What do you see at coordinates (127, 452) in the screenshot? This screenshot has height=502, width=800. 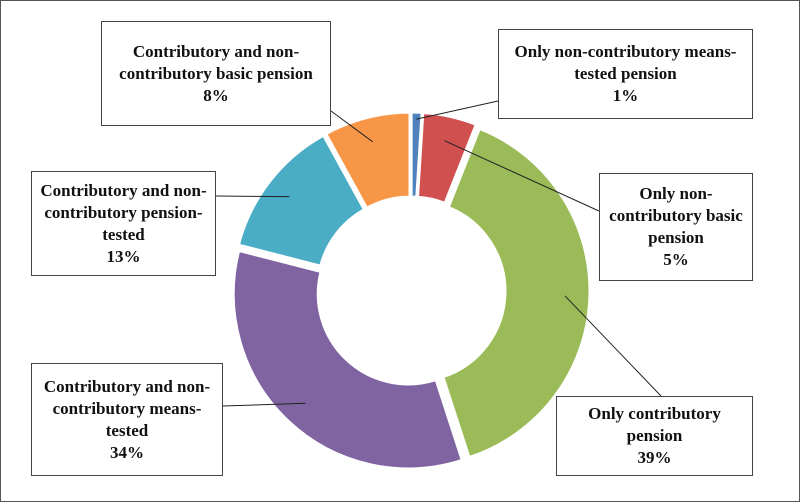 I see `value-label: 34%` at bounding box center [127, 452].